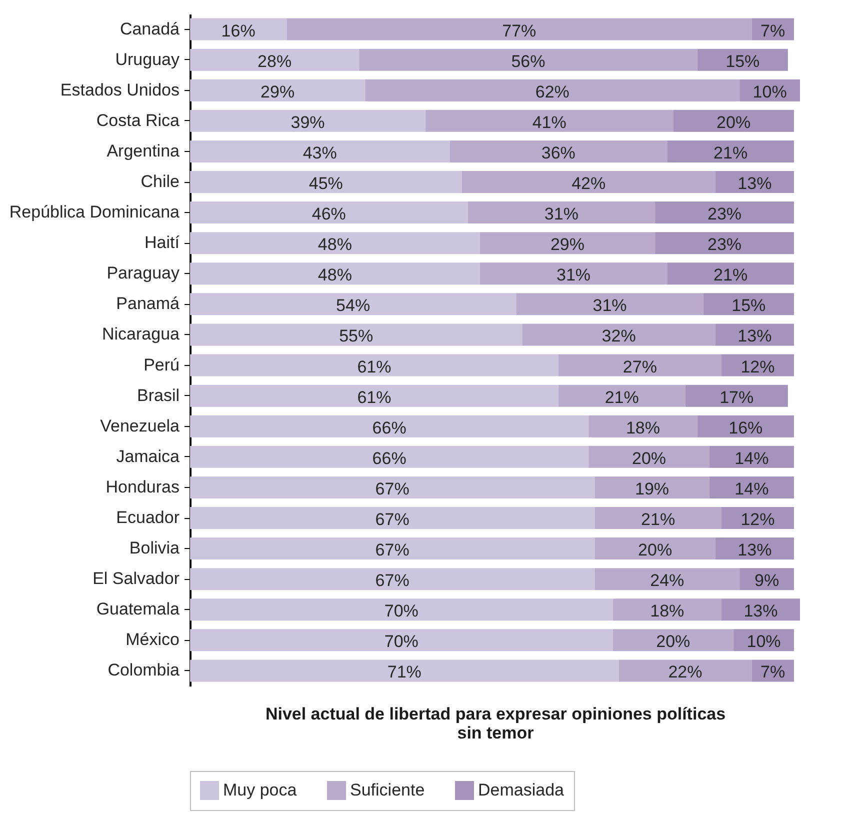  I want to click on y-tick-label: Haití, so click(162, 242).